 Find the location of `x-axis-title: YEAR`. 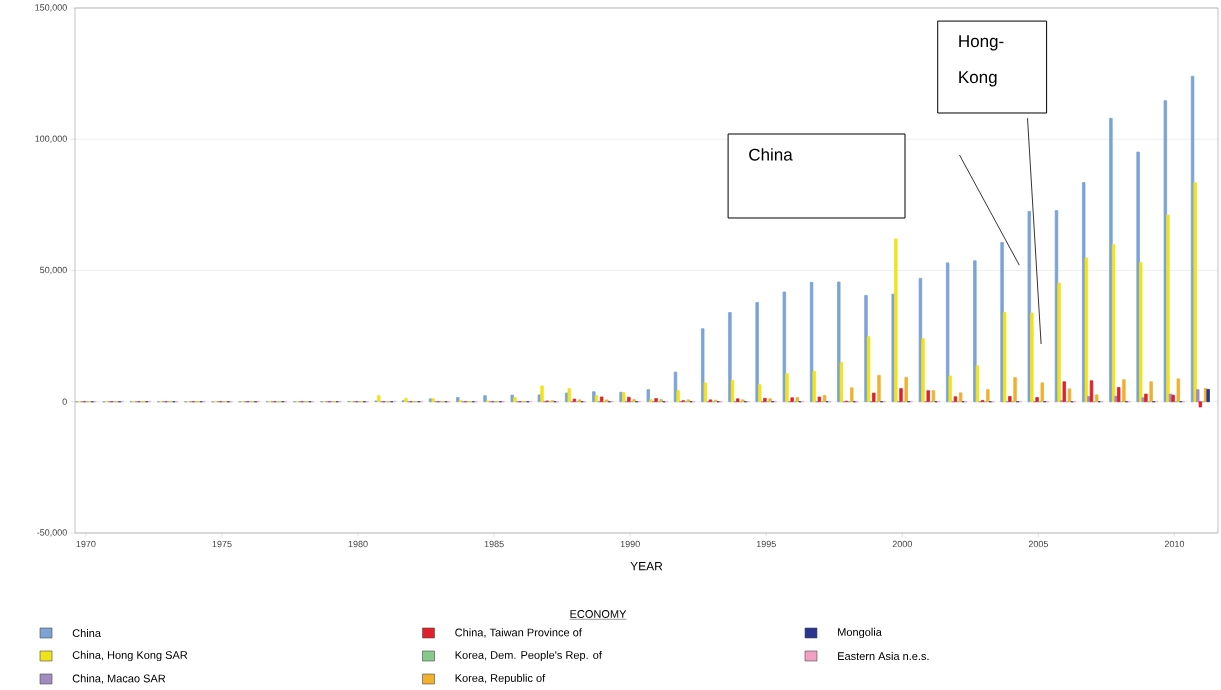

x-axis-title: YEAR is located at coordinates (646, 566).